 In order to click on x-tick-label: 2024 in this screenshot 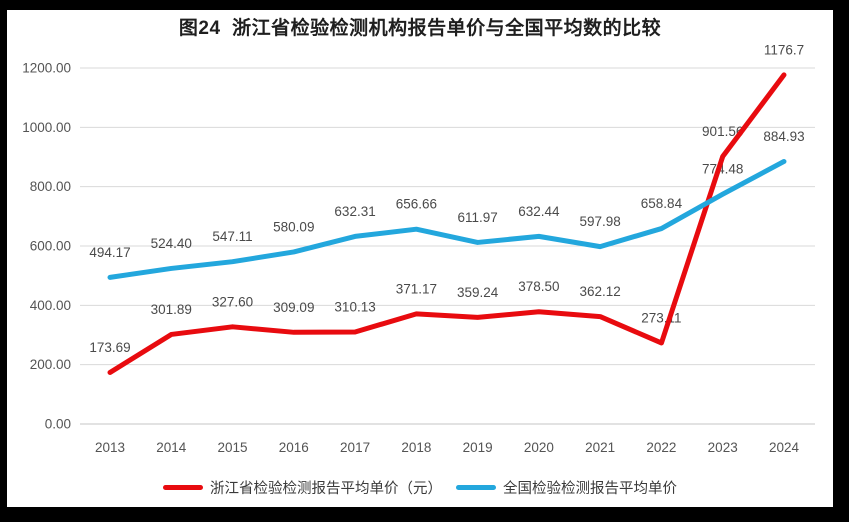, I will do `click(784, 447)`.